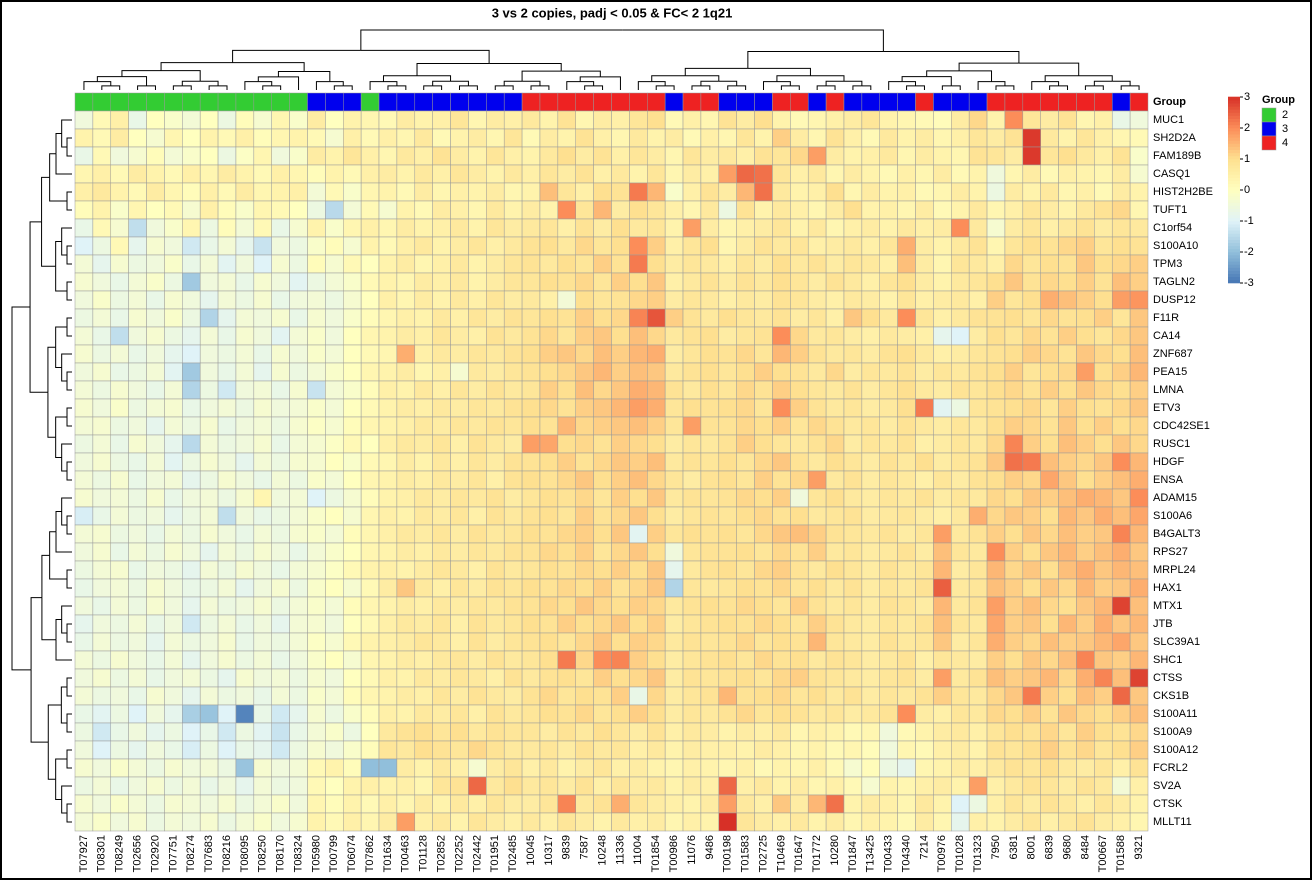 The width and height of the screenshot is (1312, 880). I want to click on group-cell, so click(817, 102).